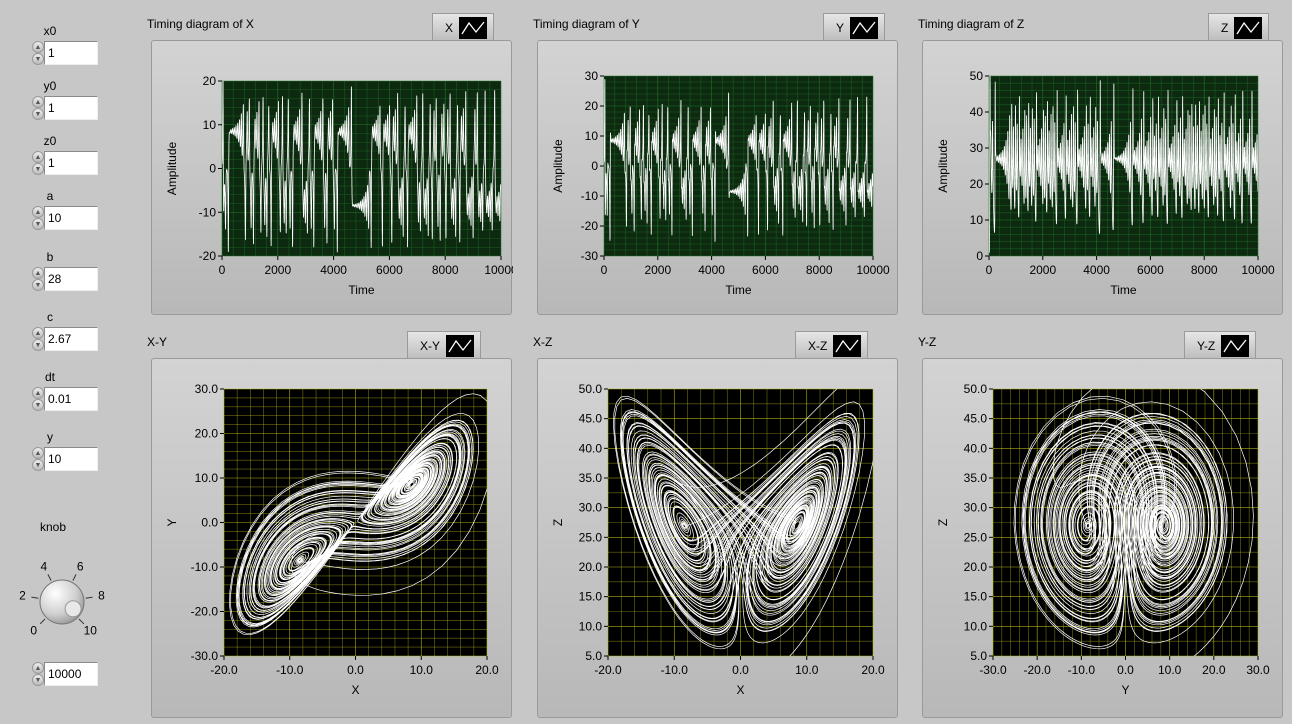 This screenshot has height=724, width=1292. What do you see at coordinates (74, 577) in the screenshot?
I see `knob-tick` at bounding box center [74, 577].